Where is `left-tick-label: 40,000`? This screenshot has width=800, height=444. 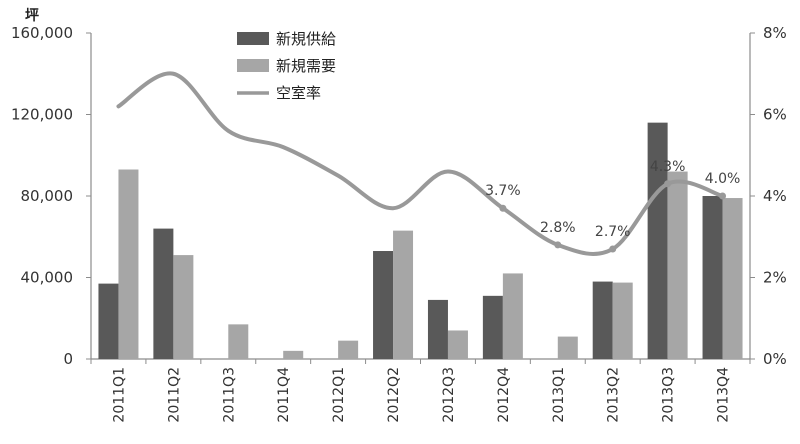 left-tick-label: 40,000 is located at coordinates (47, 278).